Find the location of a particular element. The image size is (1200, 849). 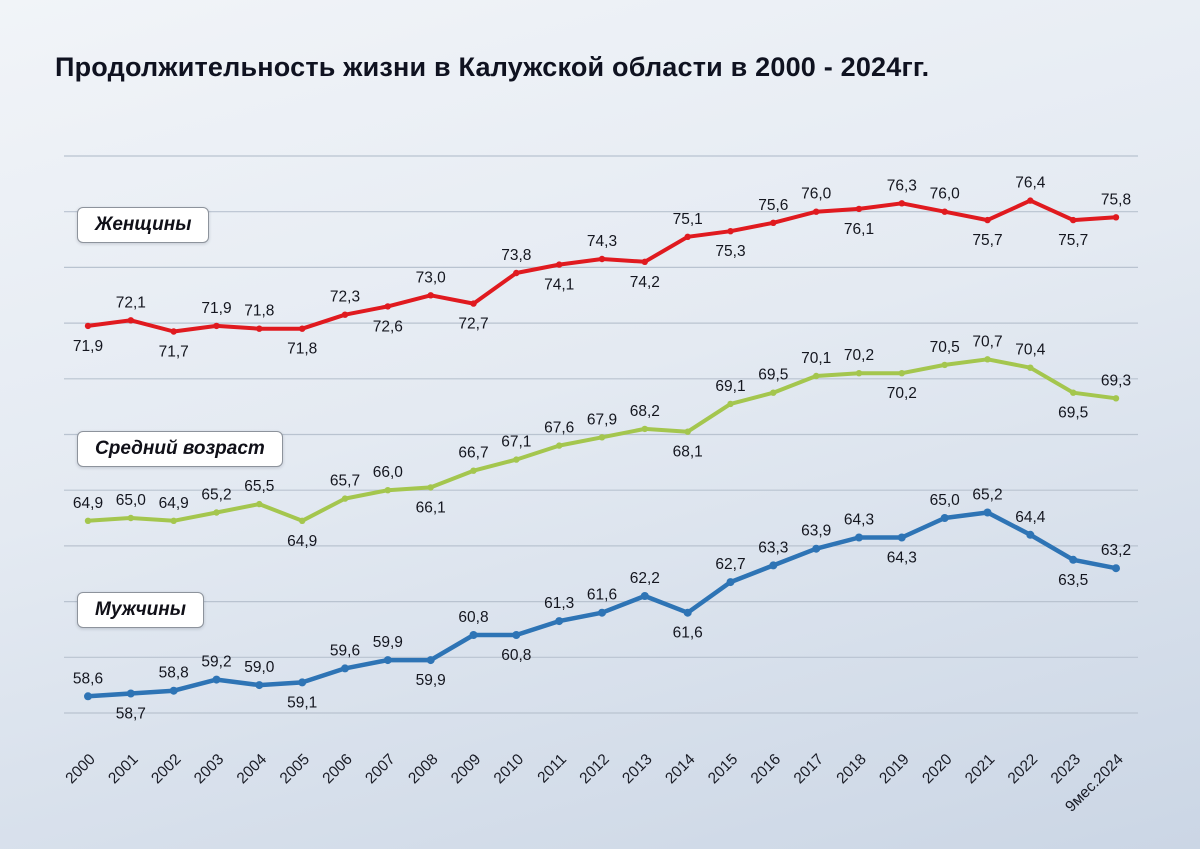

x-axis-label: 2011 is located at coordinates (552, 769).